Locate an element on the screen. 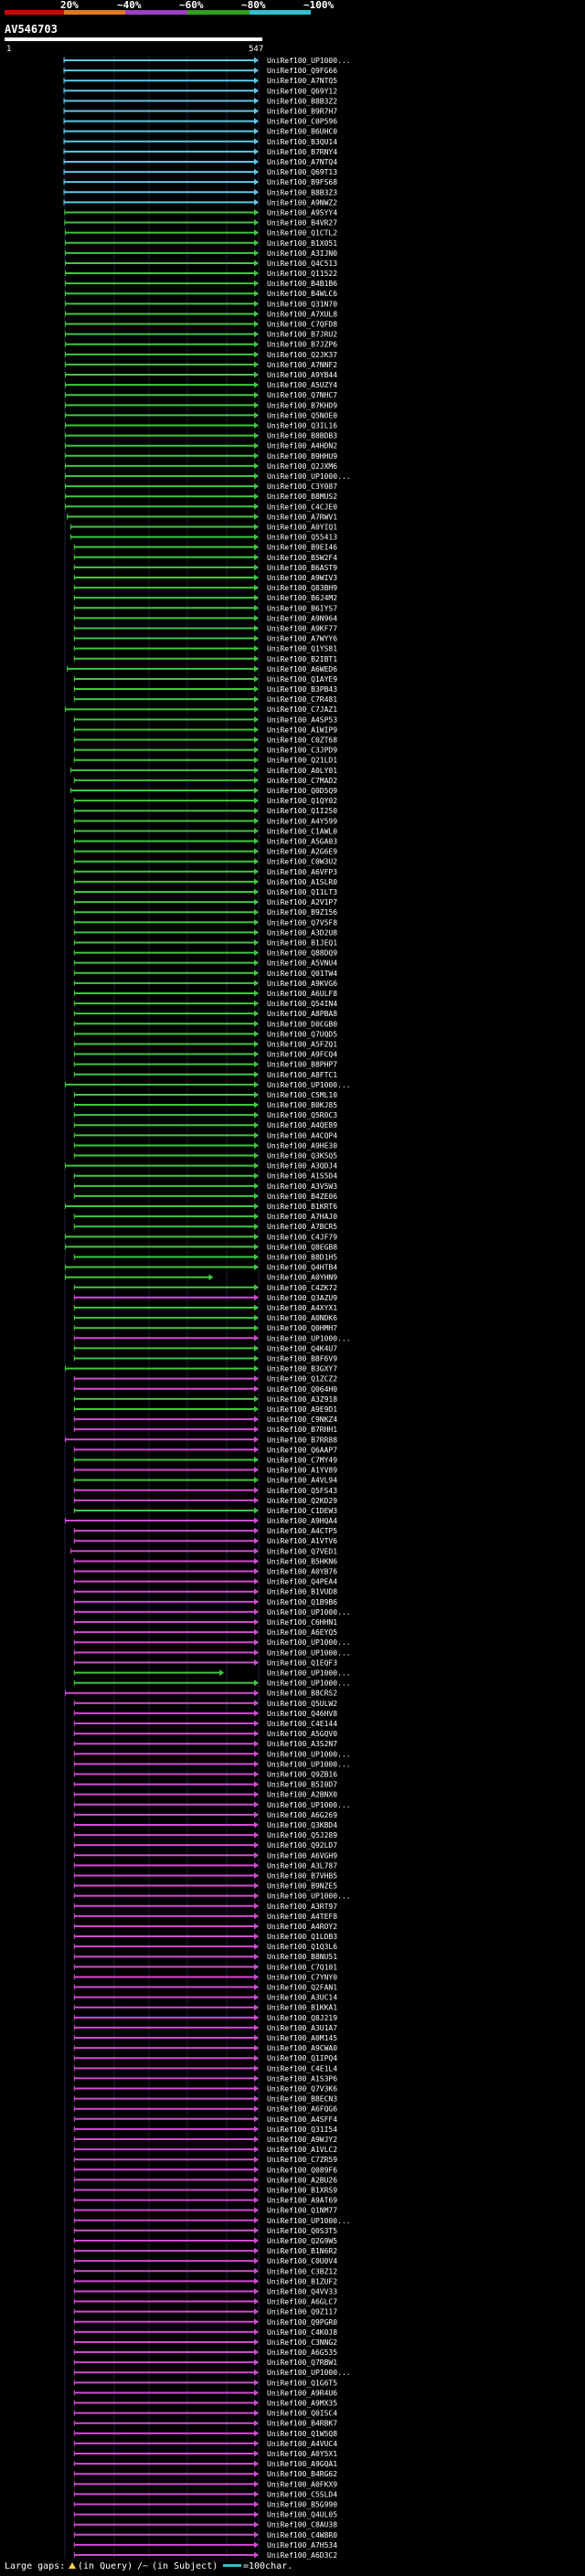 This screenshot has width=585, height=2576. hit-label: UniRef100_Q1ZCZ2 is located at coordinates (302, 1379).